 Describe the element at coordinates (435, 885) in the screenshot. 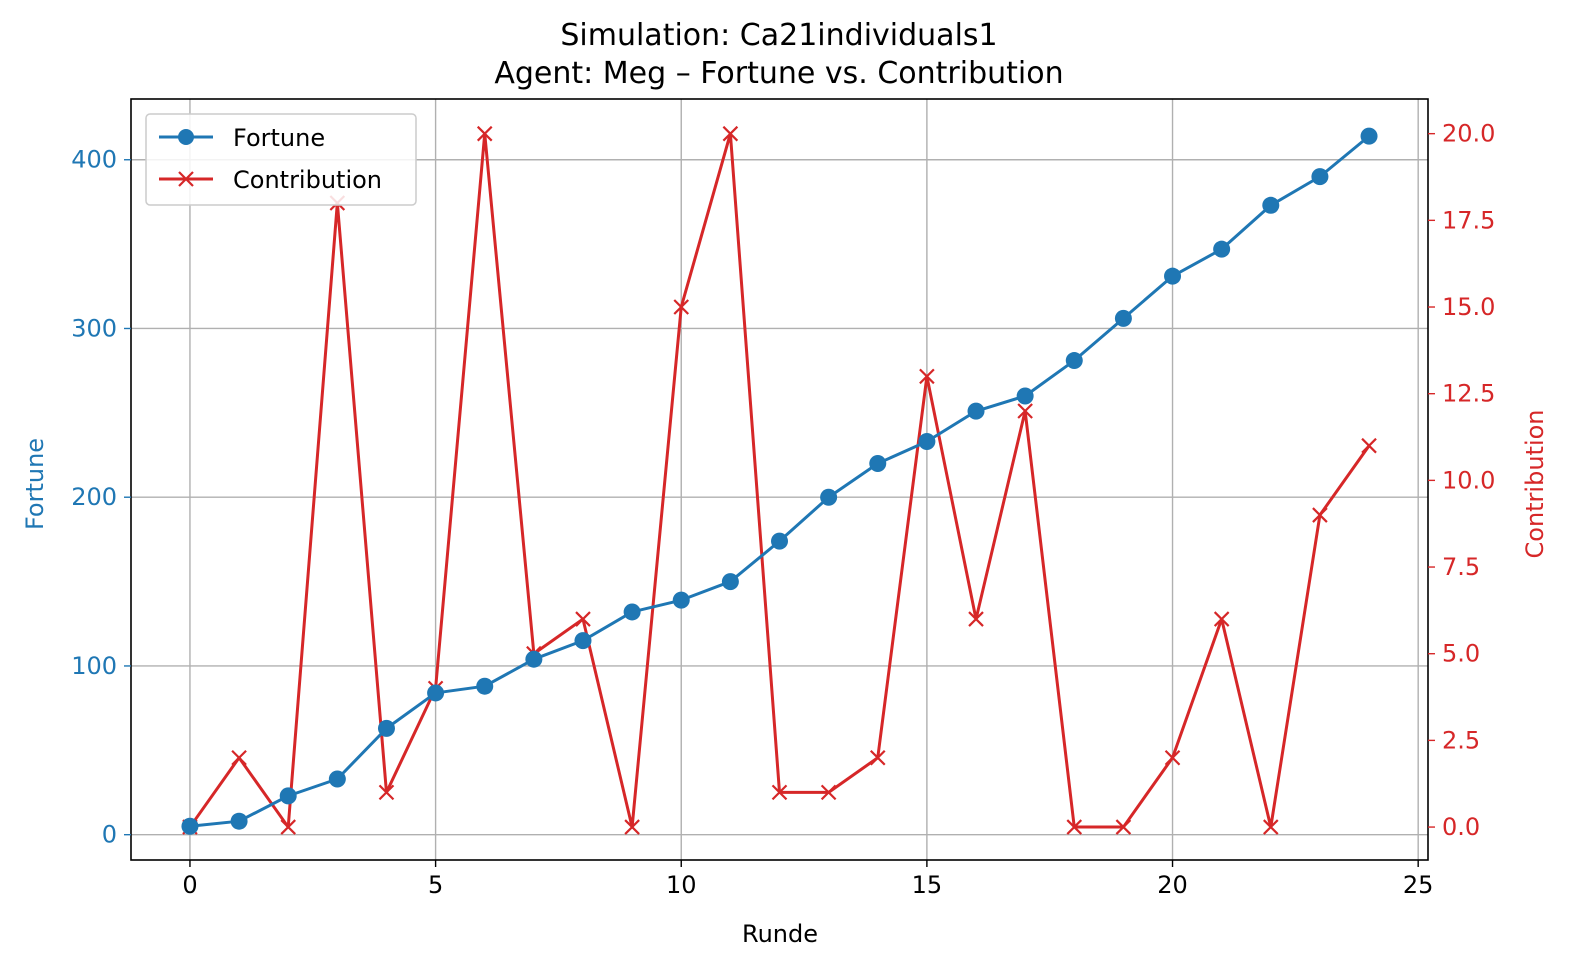

I see `x-tick-label: 5` at that location.